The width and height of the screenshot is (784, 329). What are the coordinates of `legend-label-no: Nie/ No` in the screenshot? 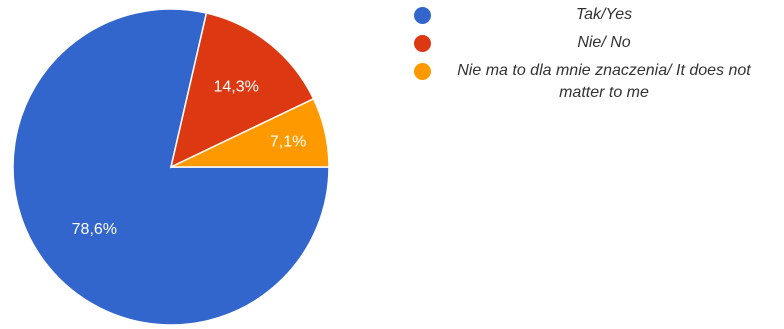 It's located at (604, 42).